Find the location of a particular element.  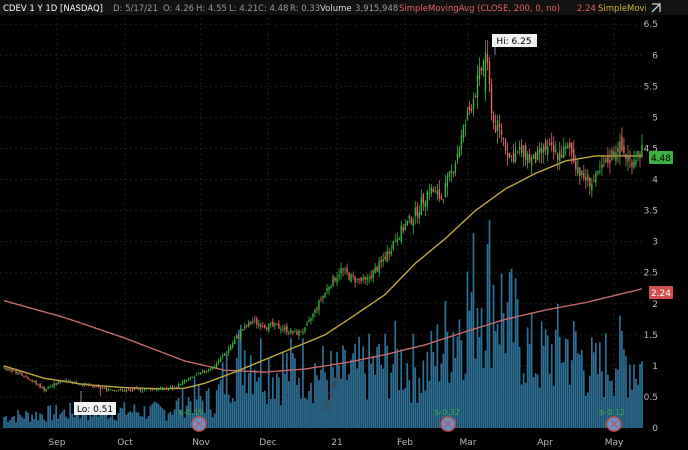

earnings-marker-may: $-0.12 is located at coordinates (612, 420).